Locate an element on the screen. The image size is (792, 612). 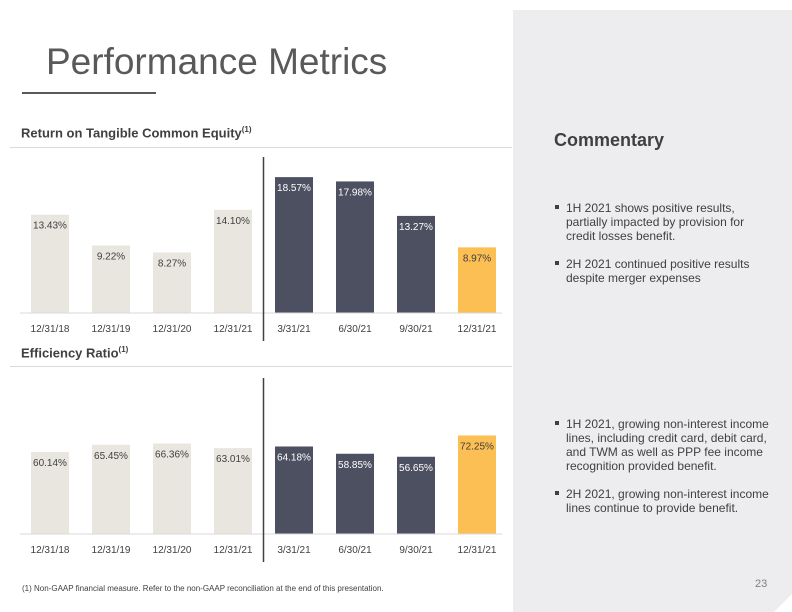
rotce-title-footnote-marker: (1) is located at coordinates (246, 129).